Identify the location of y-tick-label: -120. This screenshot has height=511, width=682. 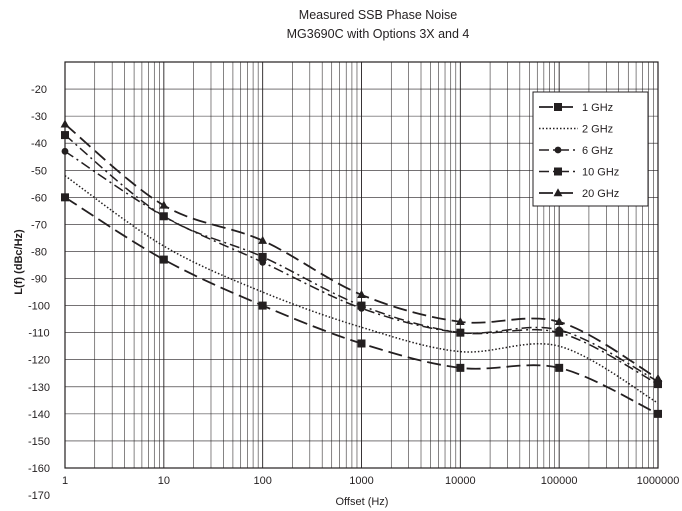
(39, 361).